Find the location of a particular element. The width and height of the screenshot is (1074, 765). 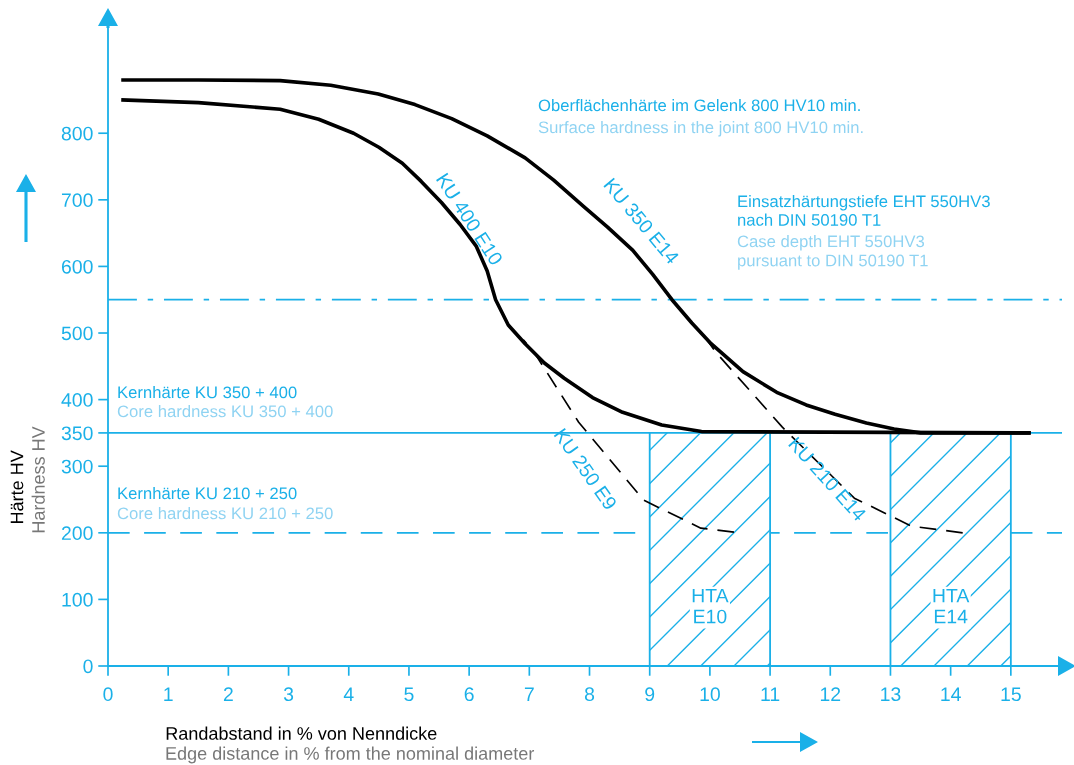

y-tick-label: 400 is located at coordinates (77, 400).